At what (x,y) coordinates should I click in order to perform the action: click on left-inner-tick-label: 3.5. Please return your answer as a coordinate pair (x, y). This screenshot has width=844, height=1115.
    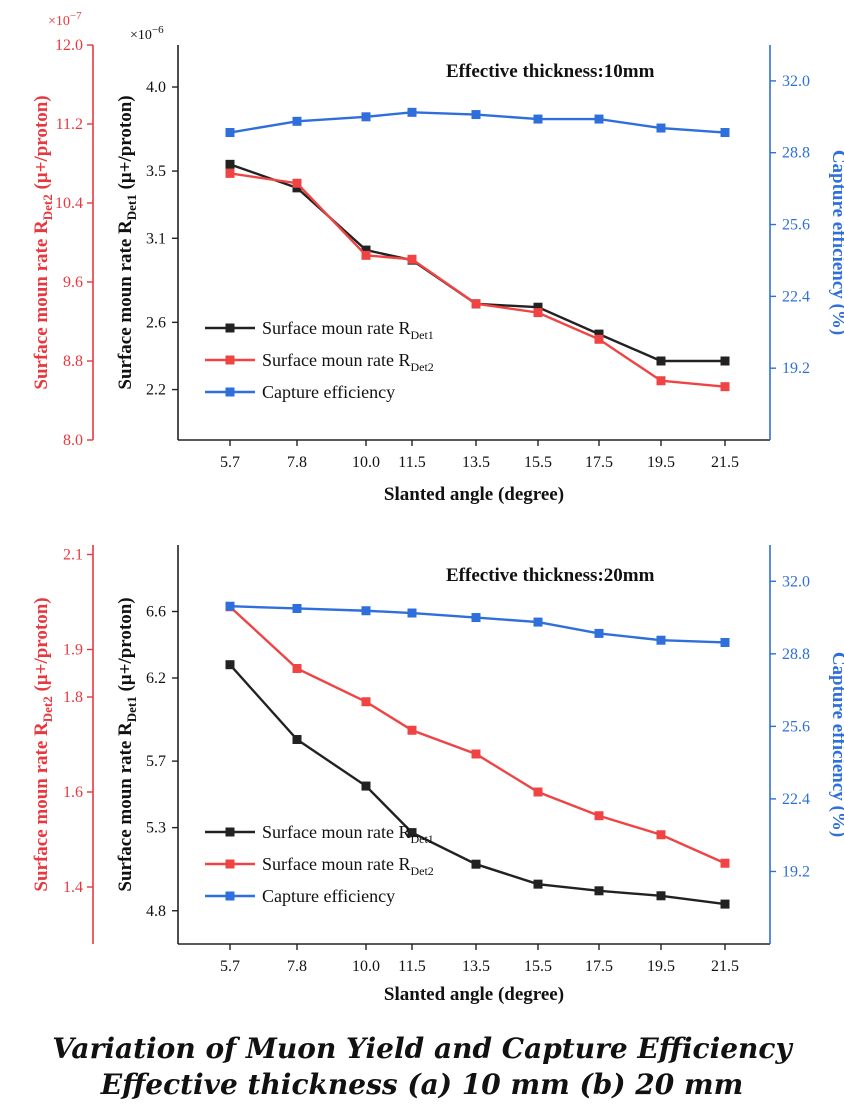
    Looking at the image, I should click on (156, 171).